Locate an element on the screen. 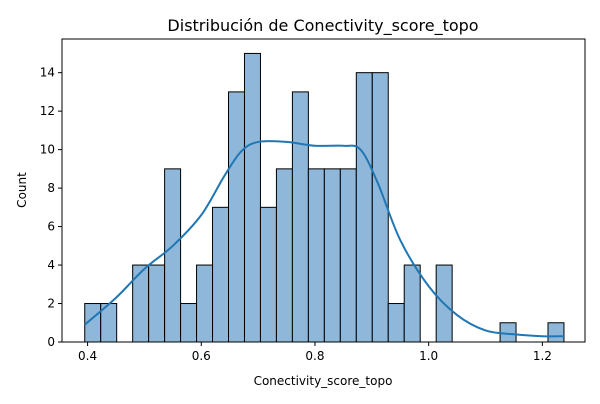 The image size is (600, 404). y-tick-label-6: 12 is located at coordinates (47, 111).